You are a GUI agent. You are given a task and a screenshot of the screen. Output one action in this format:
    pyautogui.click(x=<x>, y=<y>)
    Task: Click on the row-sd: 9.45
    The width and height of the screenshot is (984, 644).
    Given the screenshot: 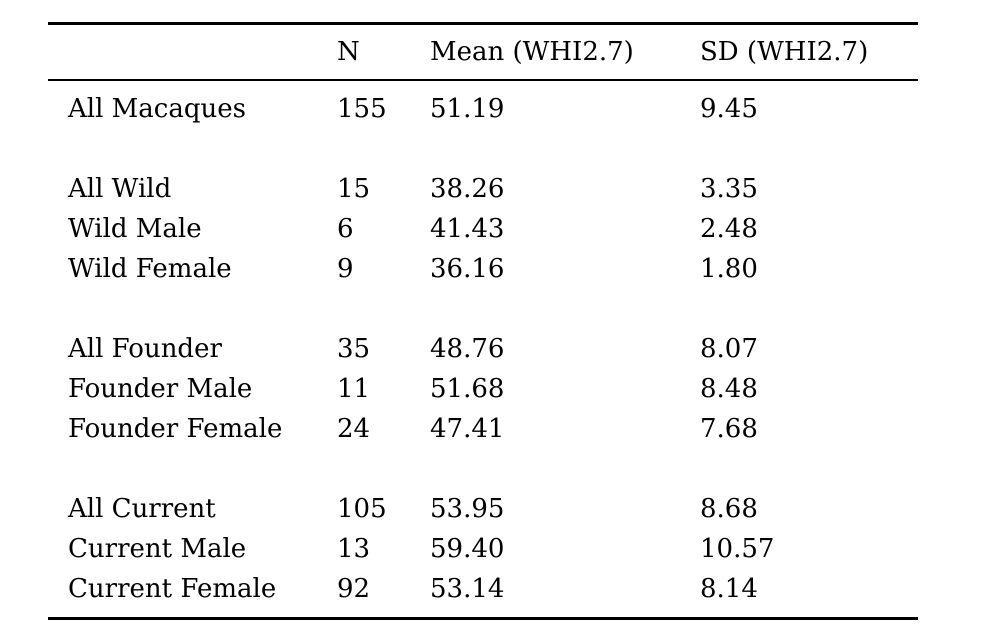 What is the action you would take?
    pyautogui.click(x=729, y=109)
    